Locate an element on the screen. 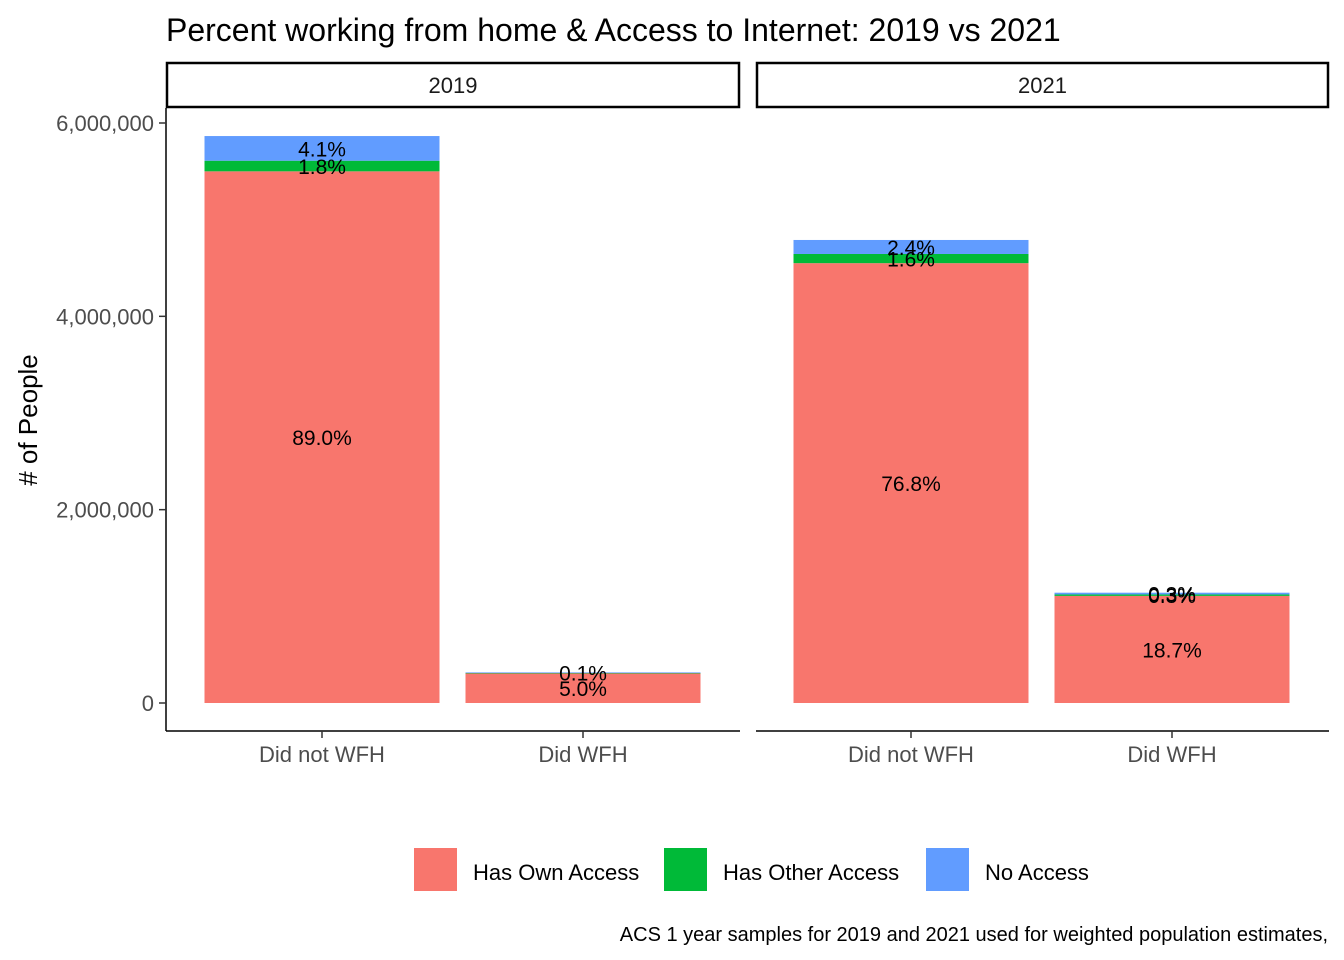 This screenshot has height=960, width=1344. bar-data-label: 0.3% is located at coordinates (1172, 596).